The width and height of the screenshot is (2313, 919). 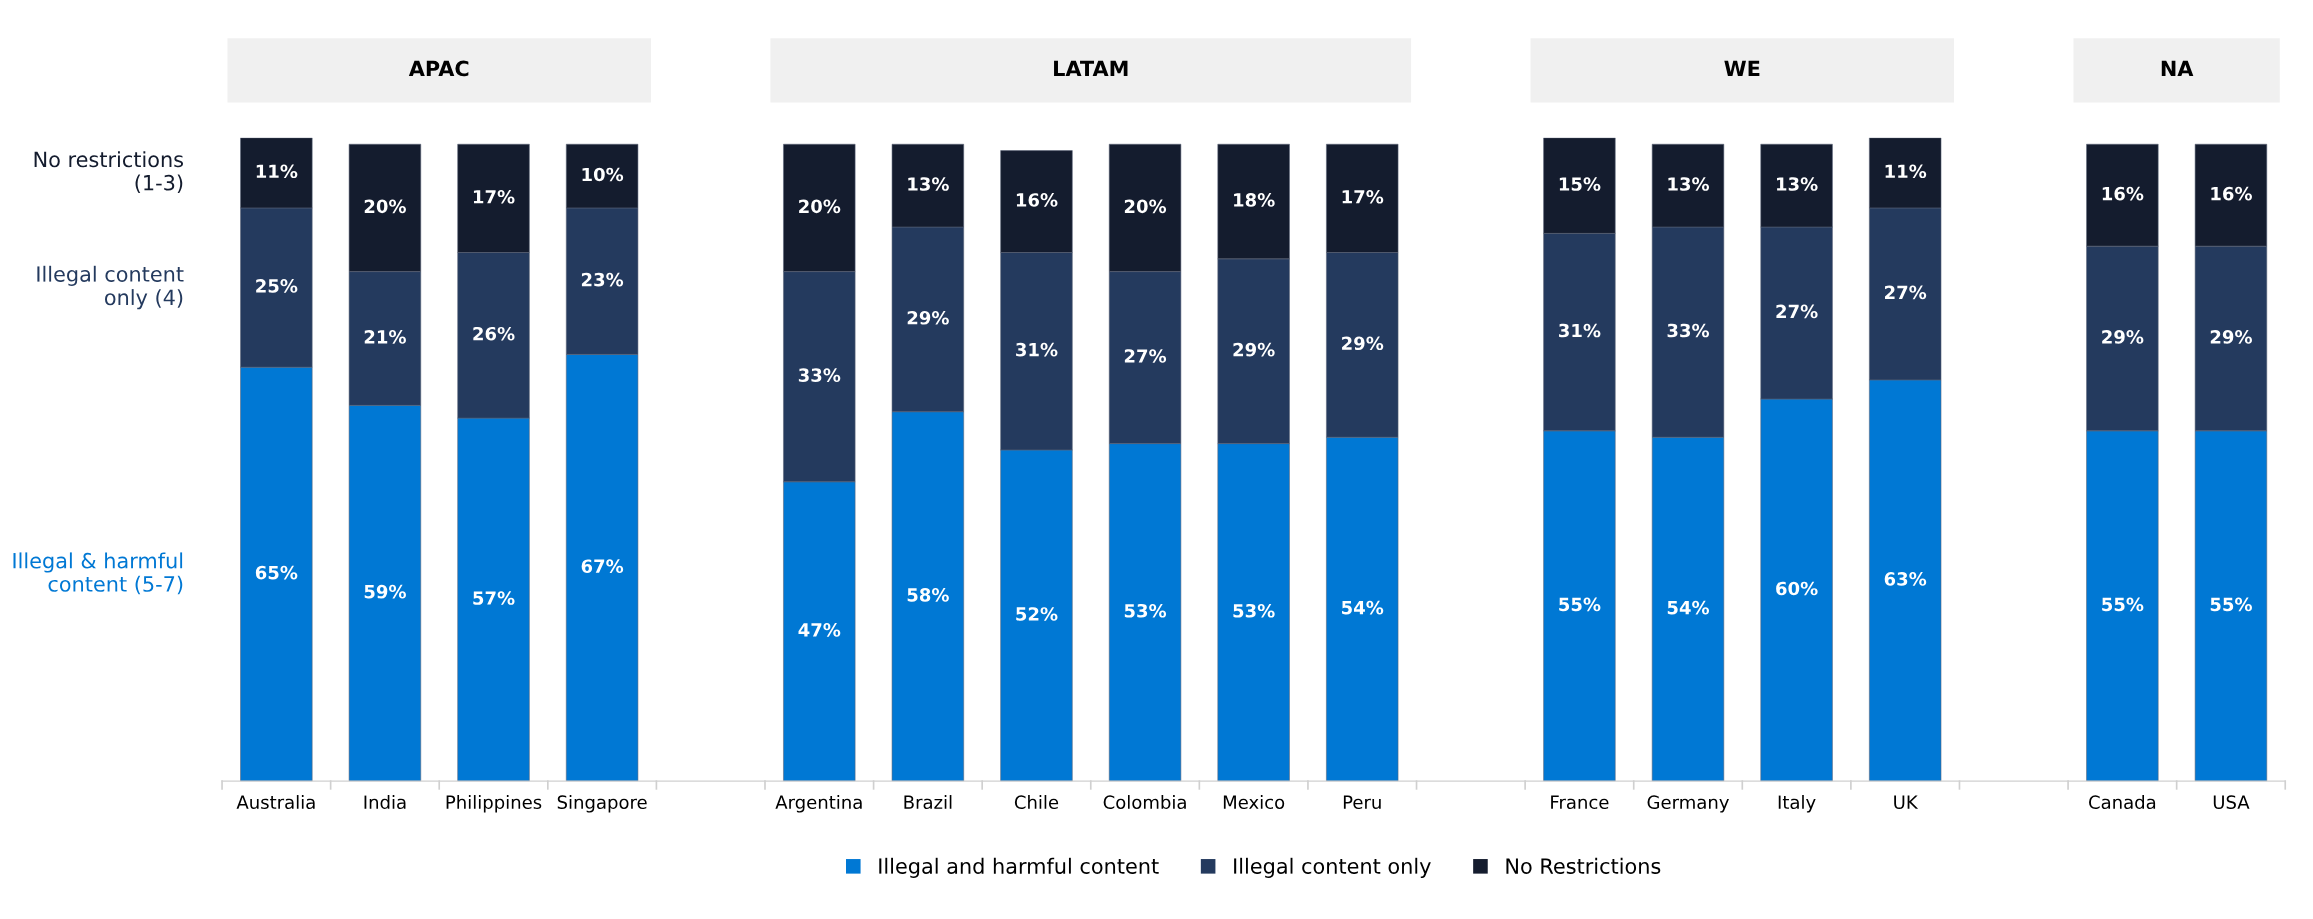 What do you see at coordinates (1742, 68) in the screenshot?
I see `text: WE` at bounding box center [1742, 68].